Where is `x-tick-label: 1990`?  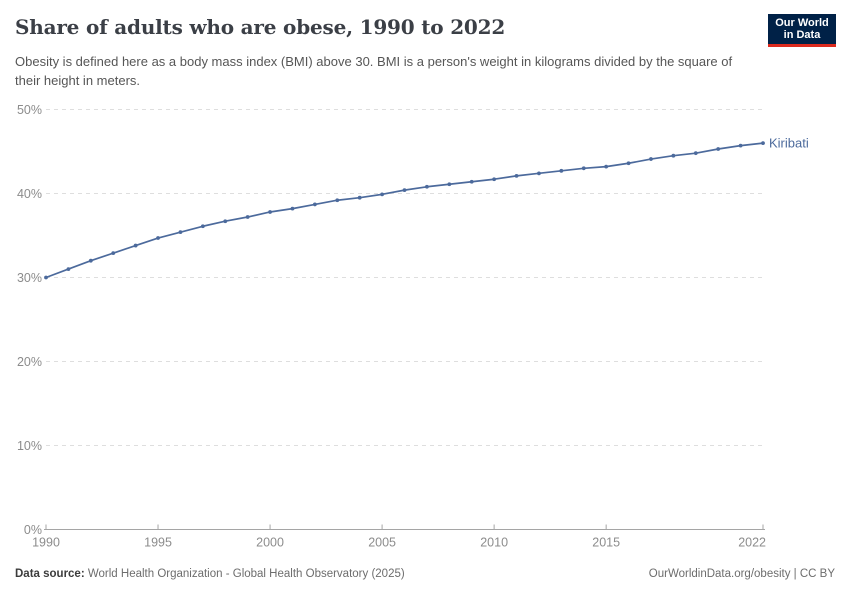 x-tick-label: 1990 is located at coordinates (46, 543).